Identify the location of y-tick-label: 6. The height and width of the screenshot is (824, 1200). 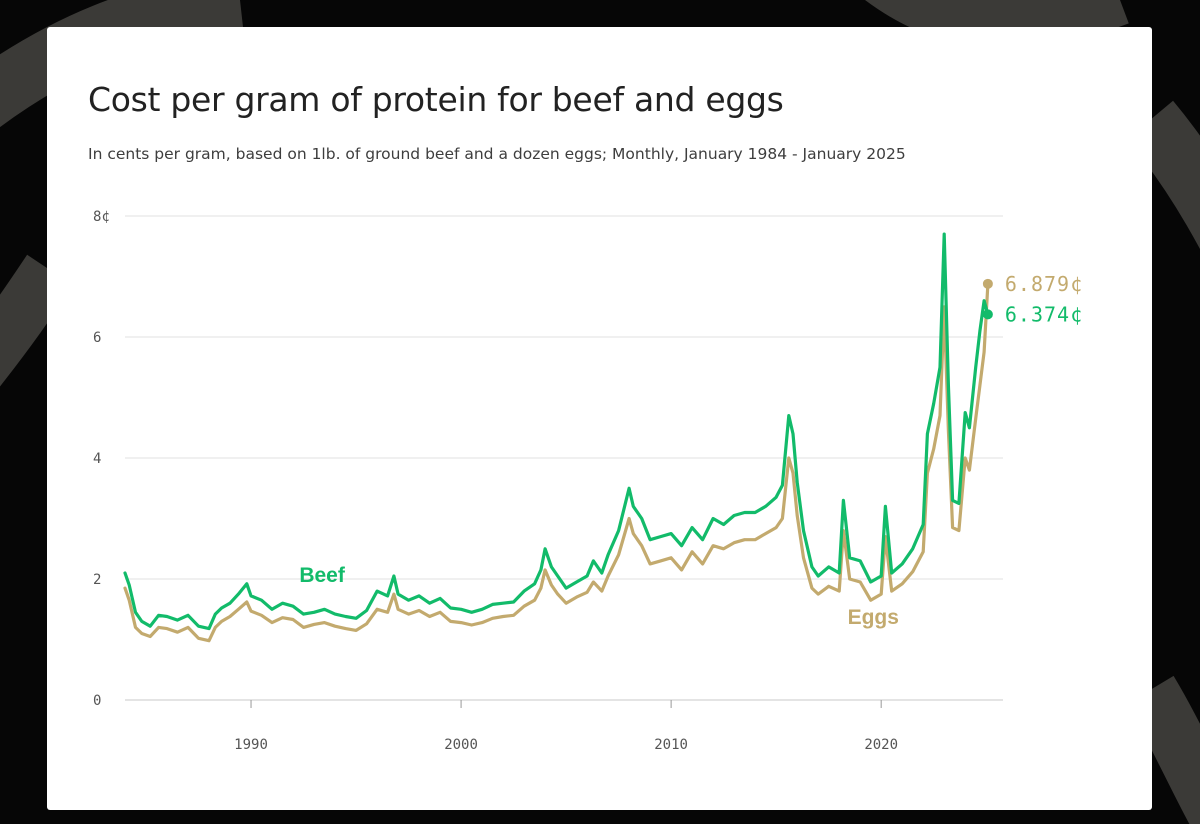
(97, 338).